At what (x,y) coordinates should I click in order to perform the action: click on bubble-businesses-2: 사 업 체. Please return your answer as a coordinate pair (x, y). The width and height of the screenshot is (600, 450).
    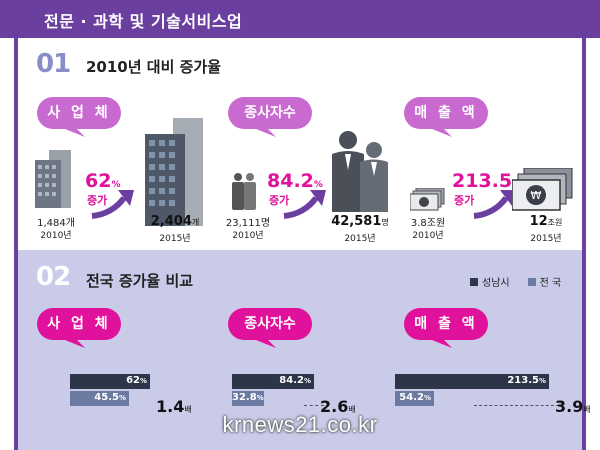
    Looking at the image, I should click on (87, 328).